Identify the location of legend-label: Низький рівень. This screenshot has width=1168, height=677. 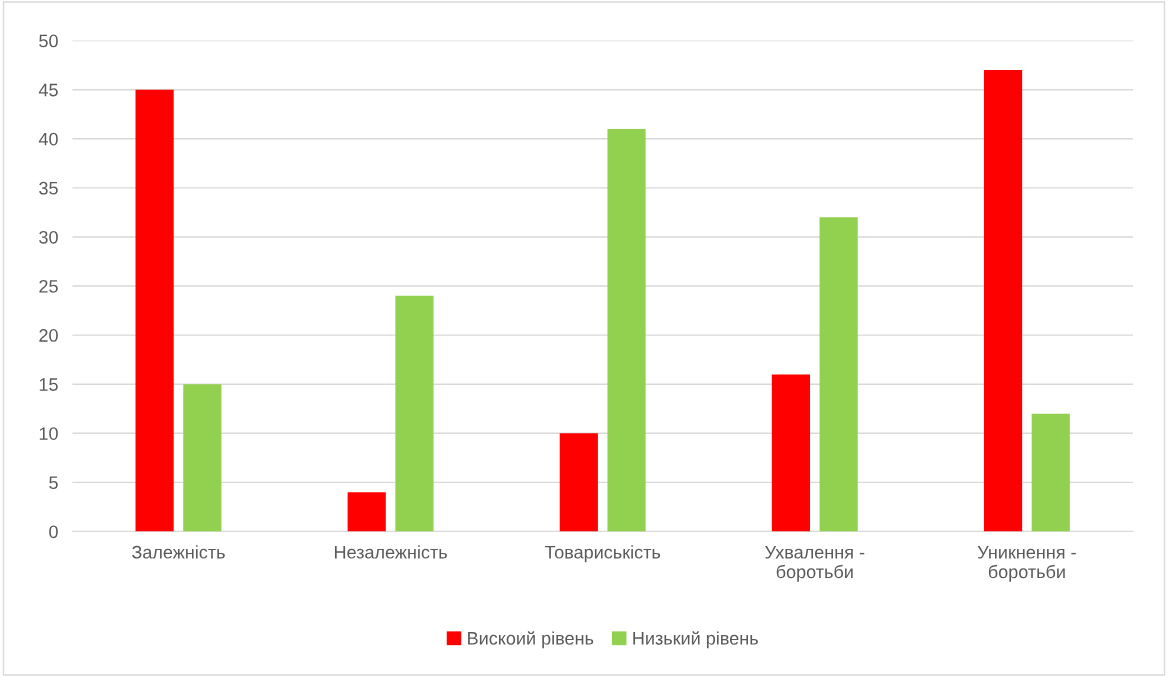
(695, 640).